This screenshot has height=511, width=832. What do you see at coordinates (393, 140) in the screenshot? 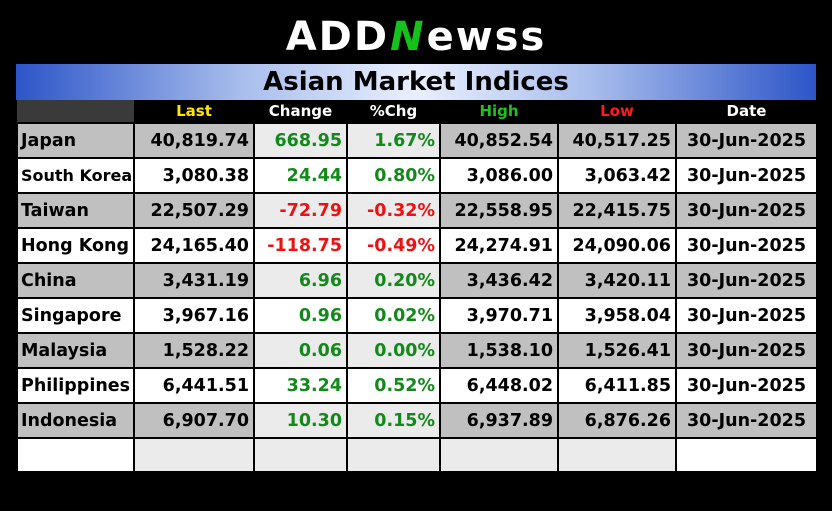
I see `pct-change-cell: 1.67%` at bounding box center [393, 140].